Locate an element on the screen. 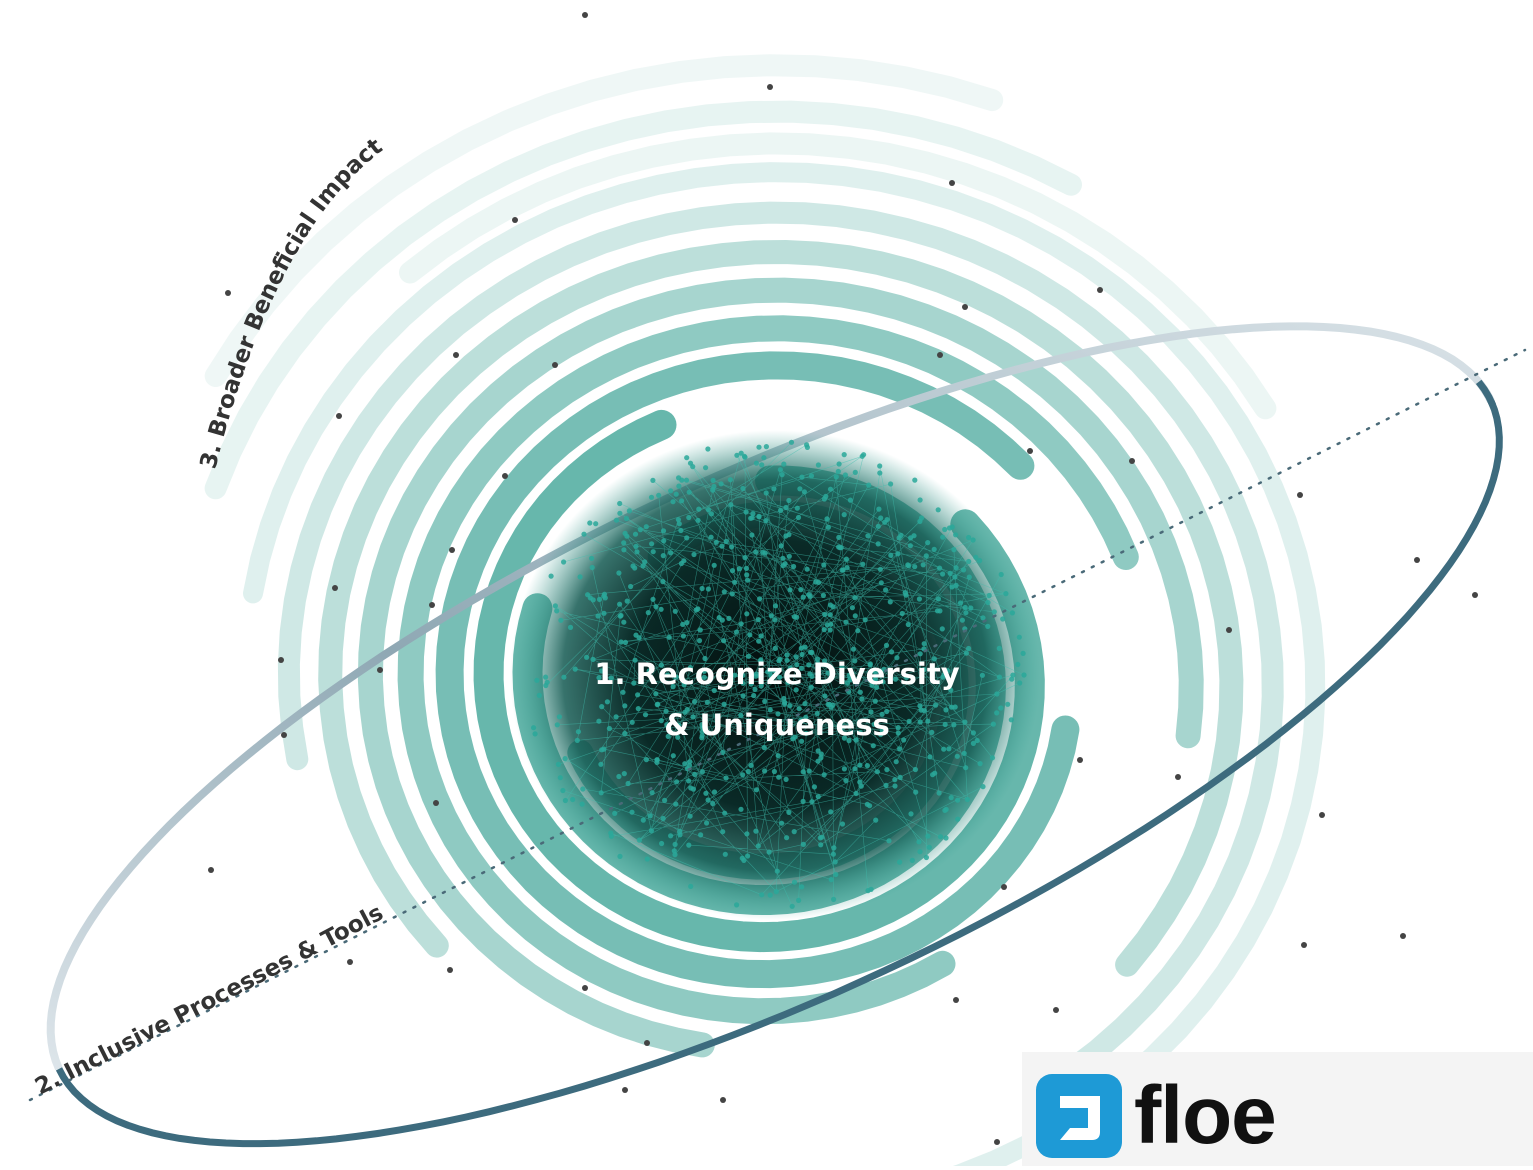 This screenshot has width=1533, height=1170. floe-logo-icon is located at coordinates (1079, 1116).